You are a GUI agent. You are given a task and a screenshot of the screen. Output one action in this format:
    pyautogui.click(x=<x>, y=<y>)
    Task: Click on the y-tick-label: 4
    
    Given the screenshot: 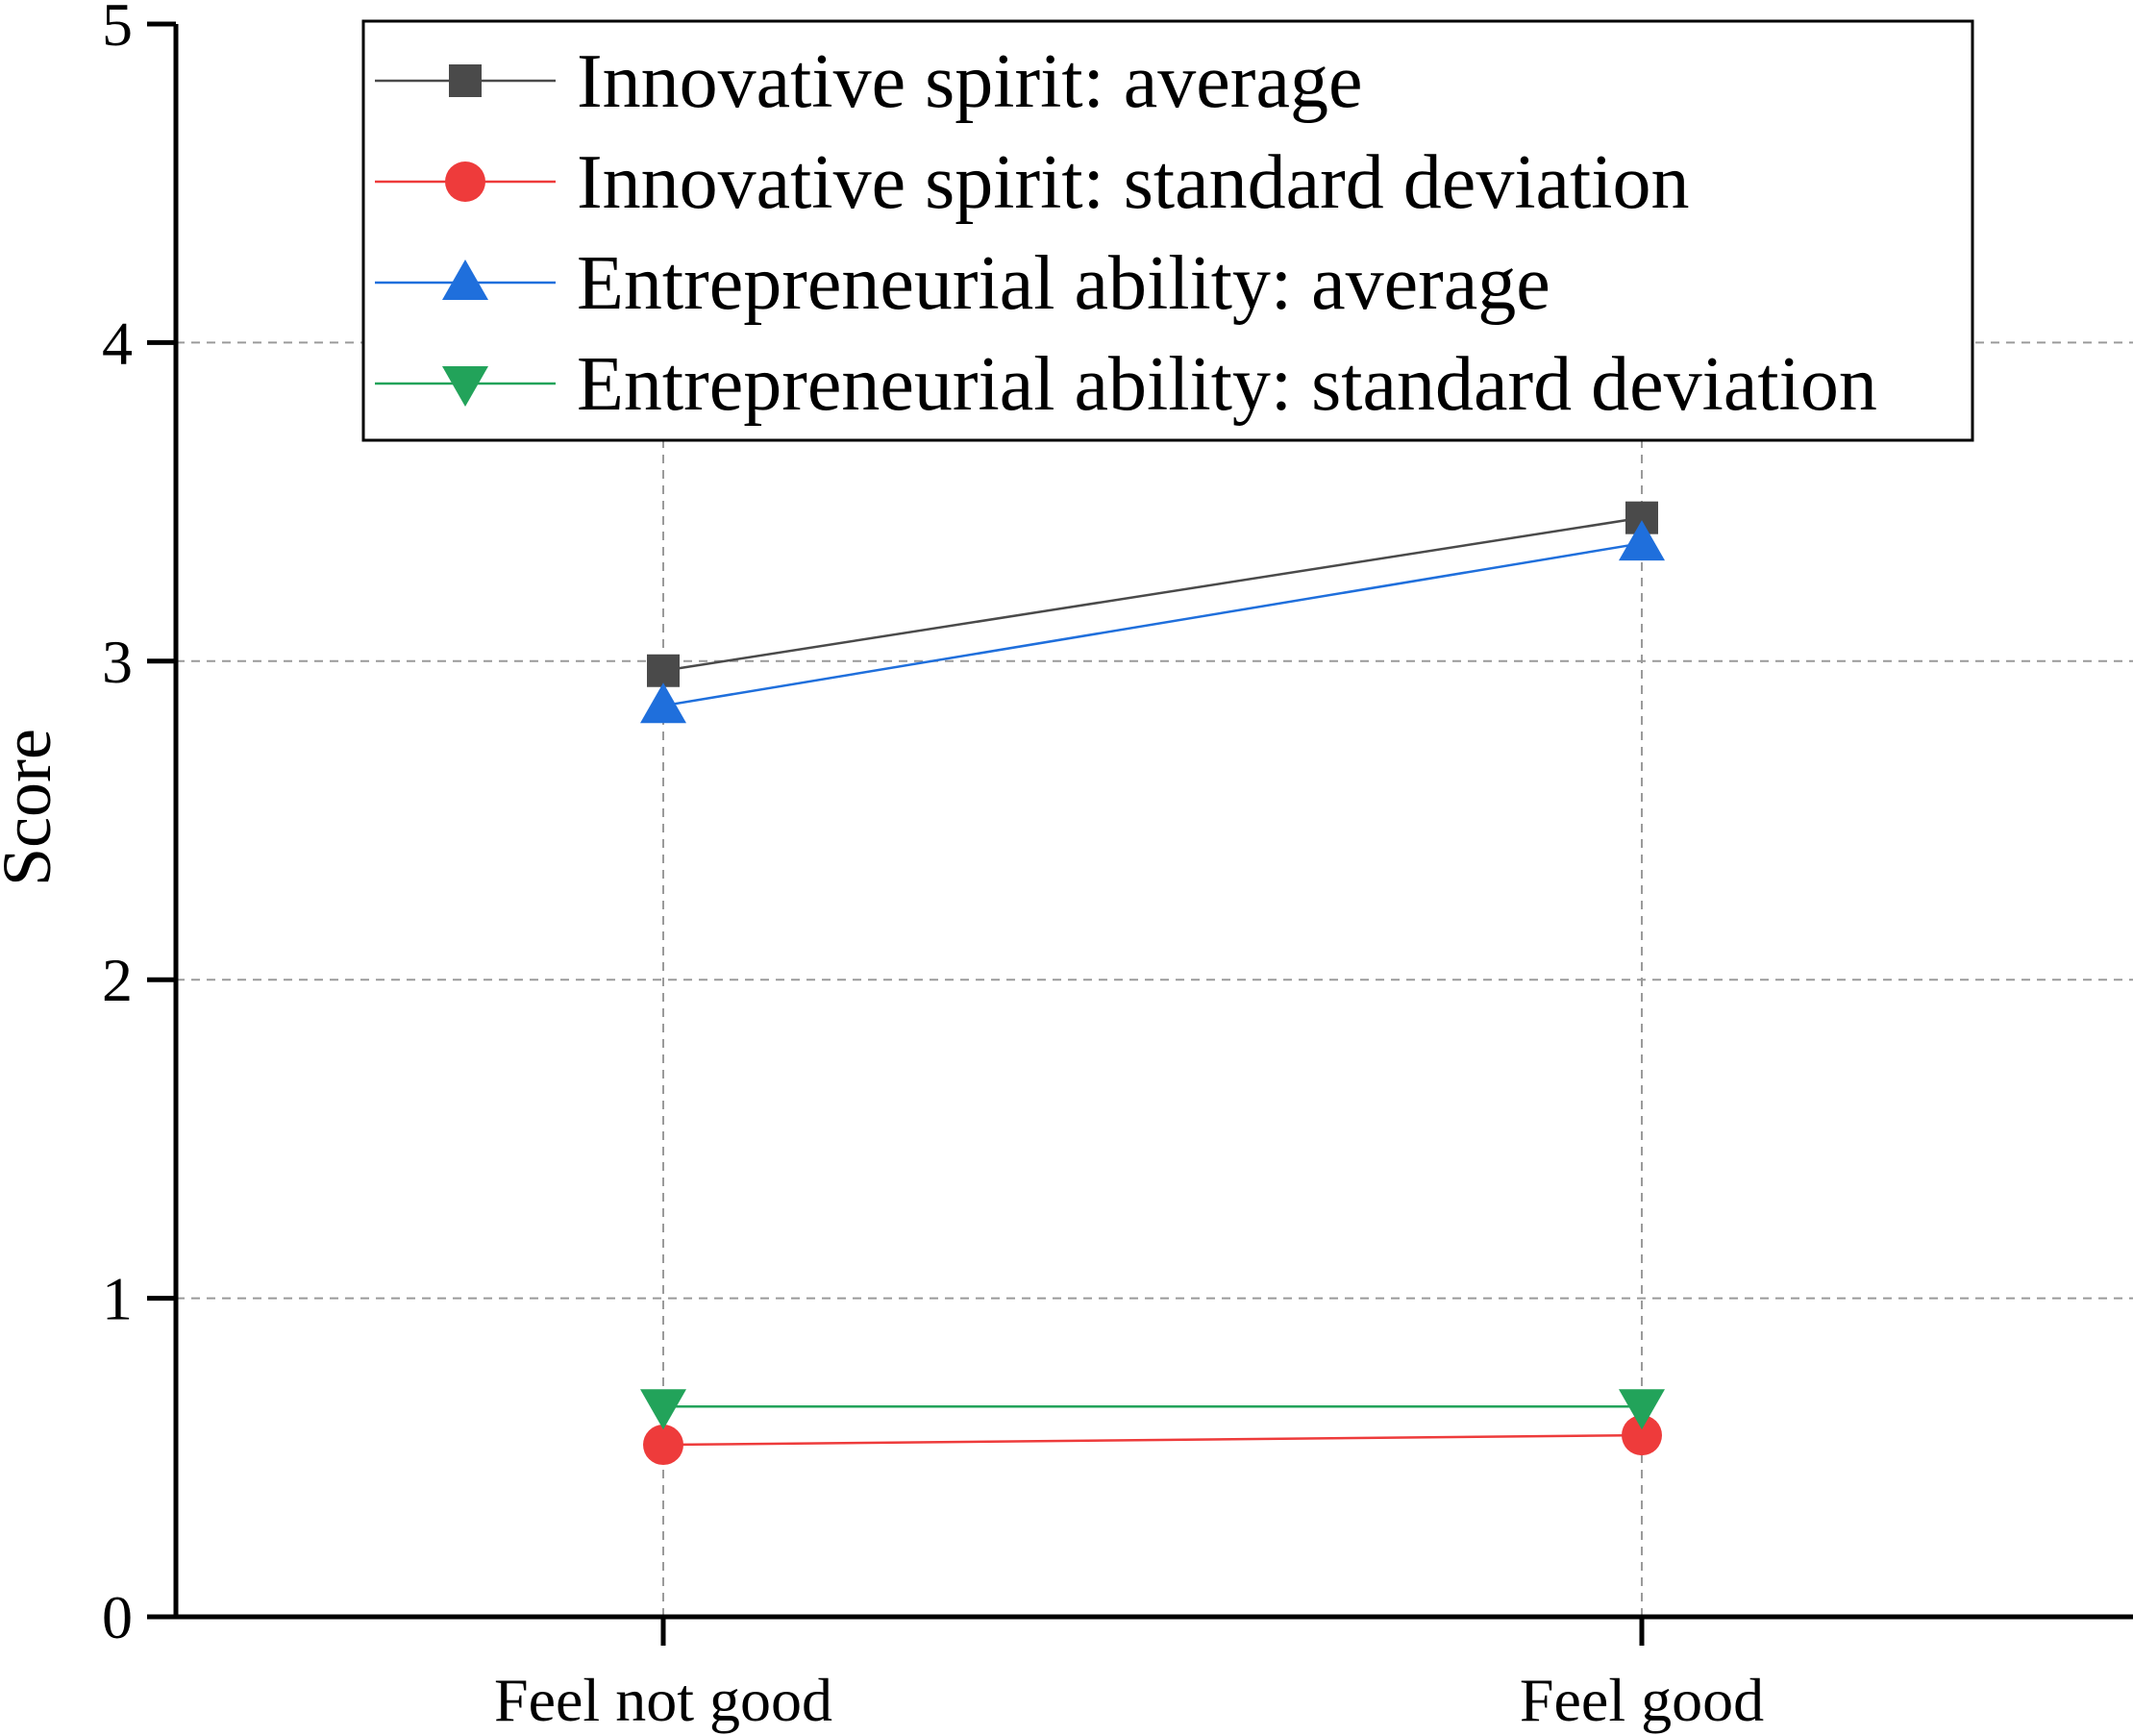 What is the action you would take?
    pyautogui.click(x=117, y=343)
    